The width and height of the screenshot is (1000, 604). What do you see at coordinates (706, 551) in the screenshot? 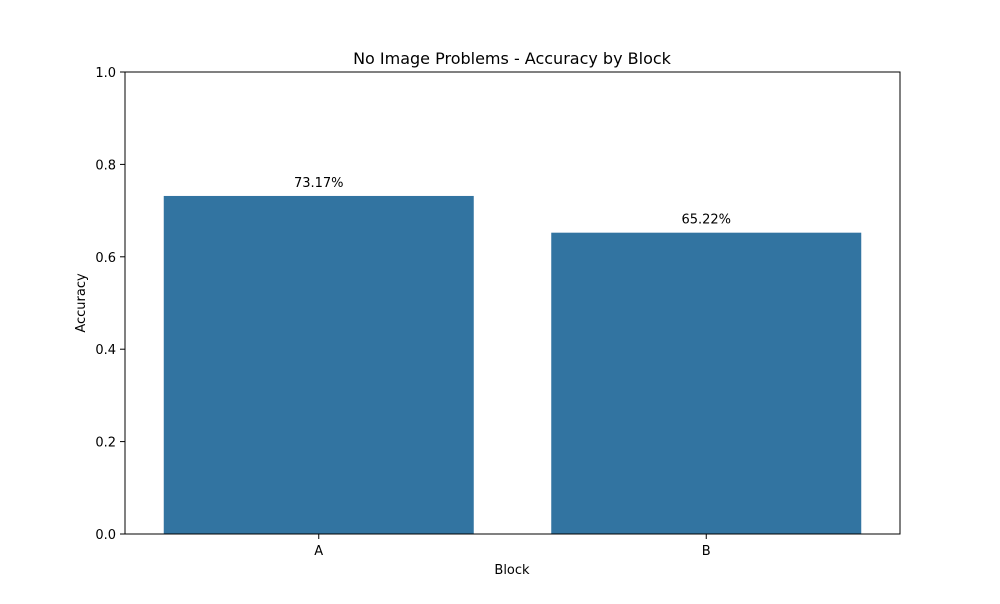
I see `x-tick-label-b: B` at bounding box center [706, 551].